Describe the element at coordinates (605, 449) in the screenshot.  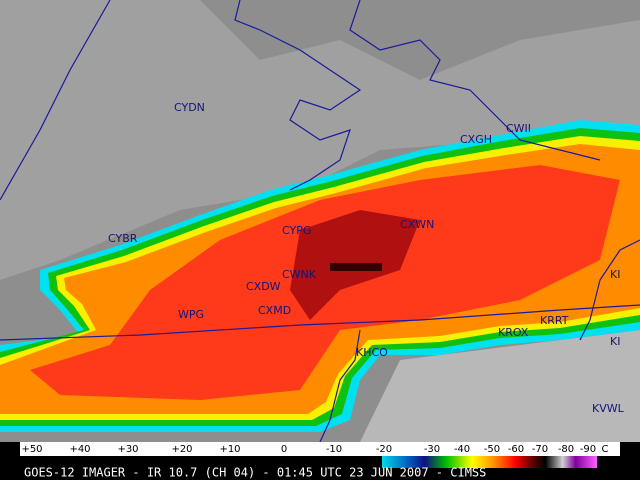
I see `colorbar-unit: C` at that location.